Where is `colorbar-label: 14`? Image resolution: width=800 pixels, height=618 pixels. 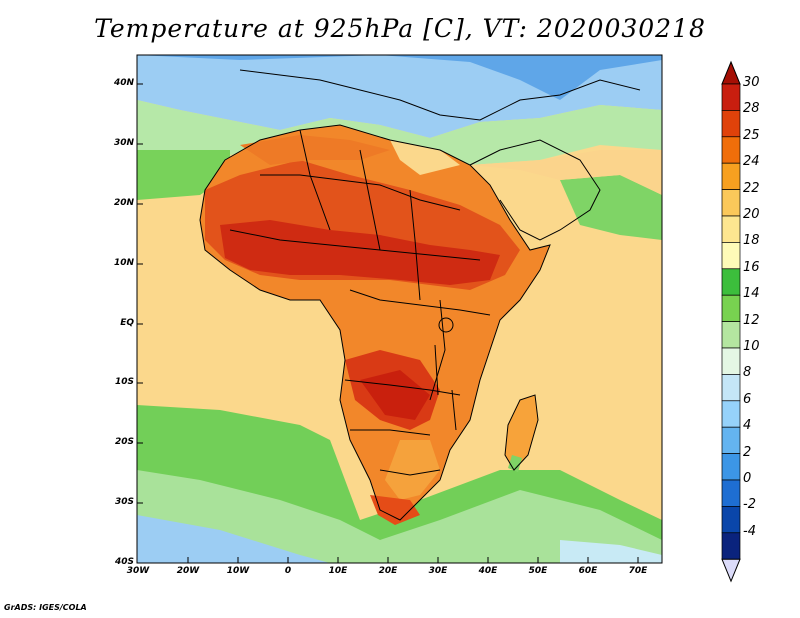 colorbar-label: 14 is located at coordinates (751, 294).